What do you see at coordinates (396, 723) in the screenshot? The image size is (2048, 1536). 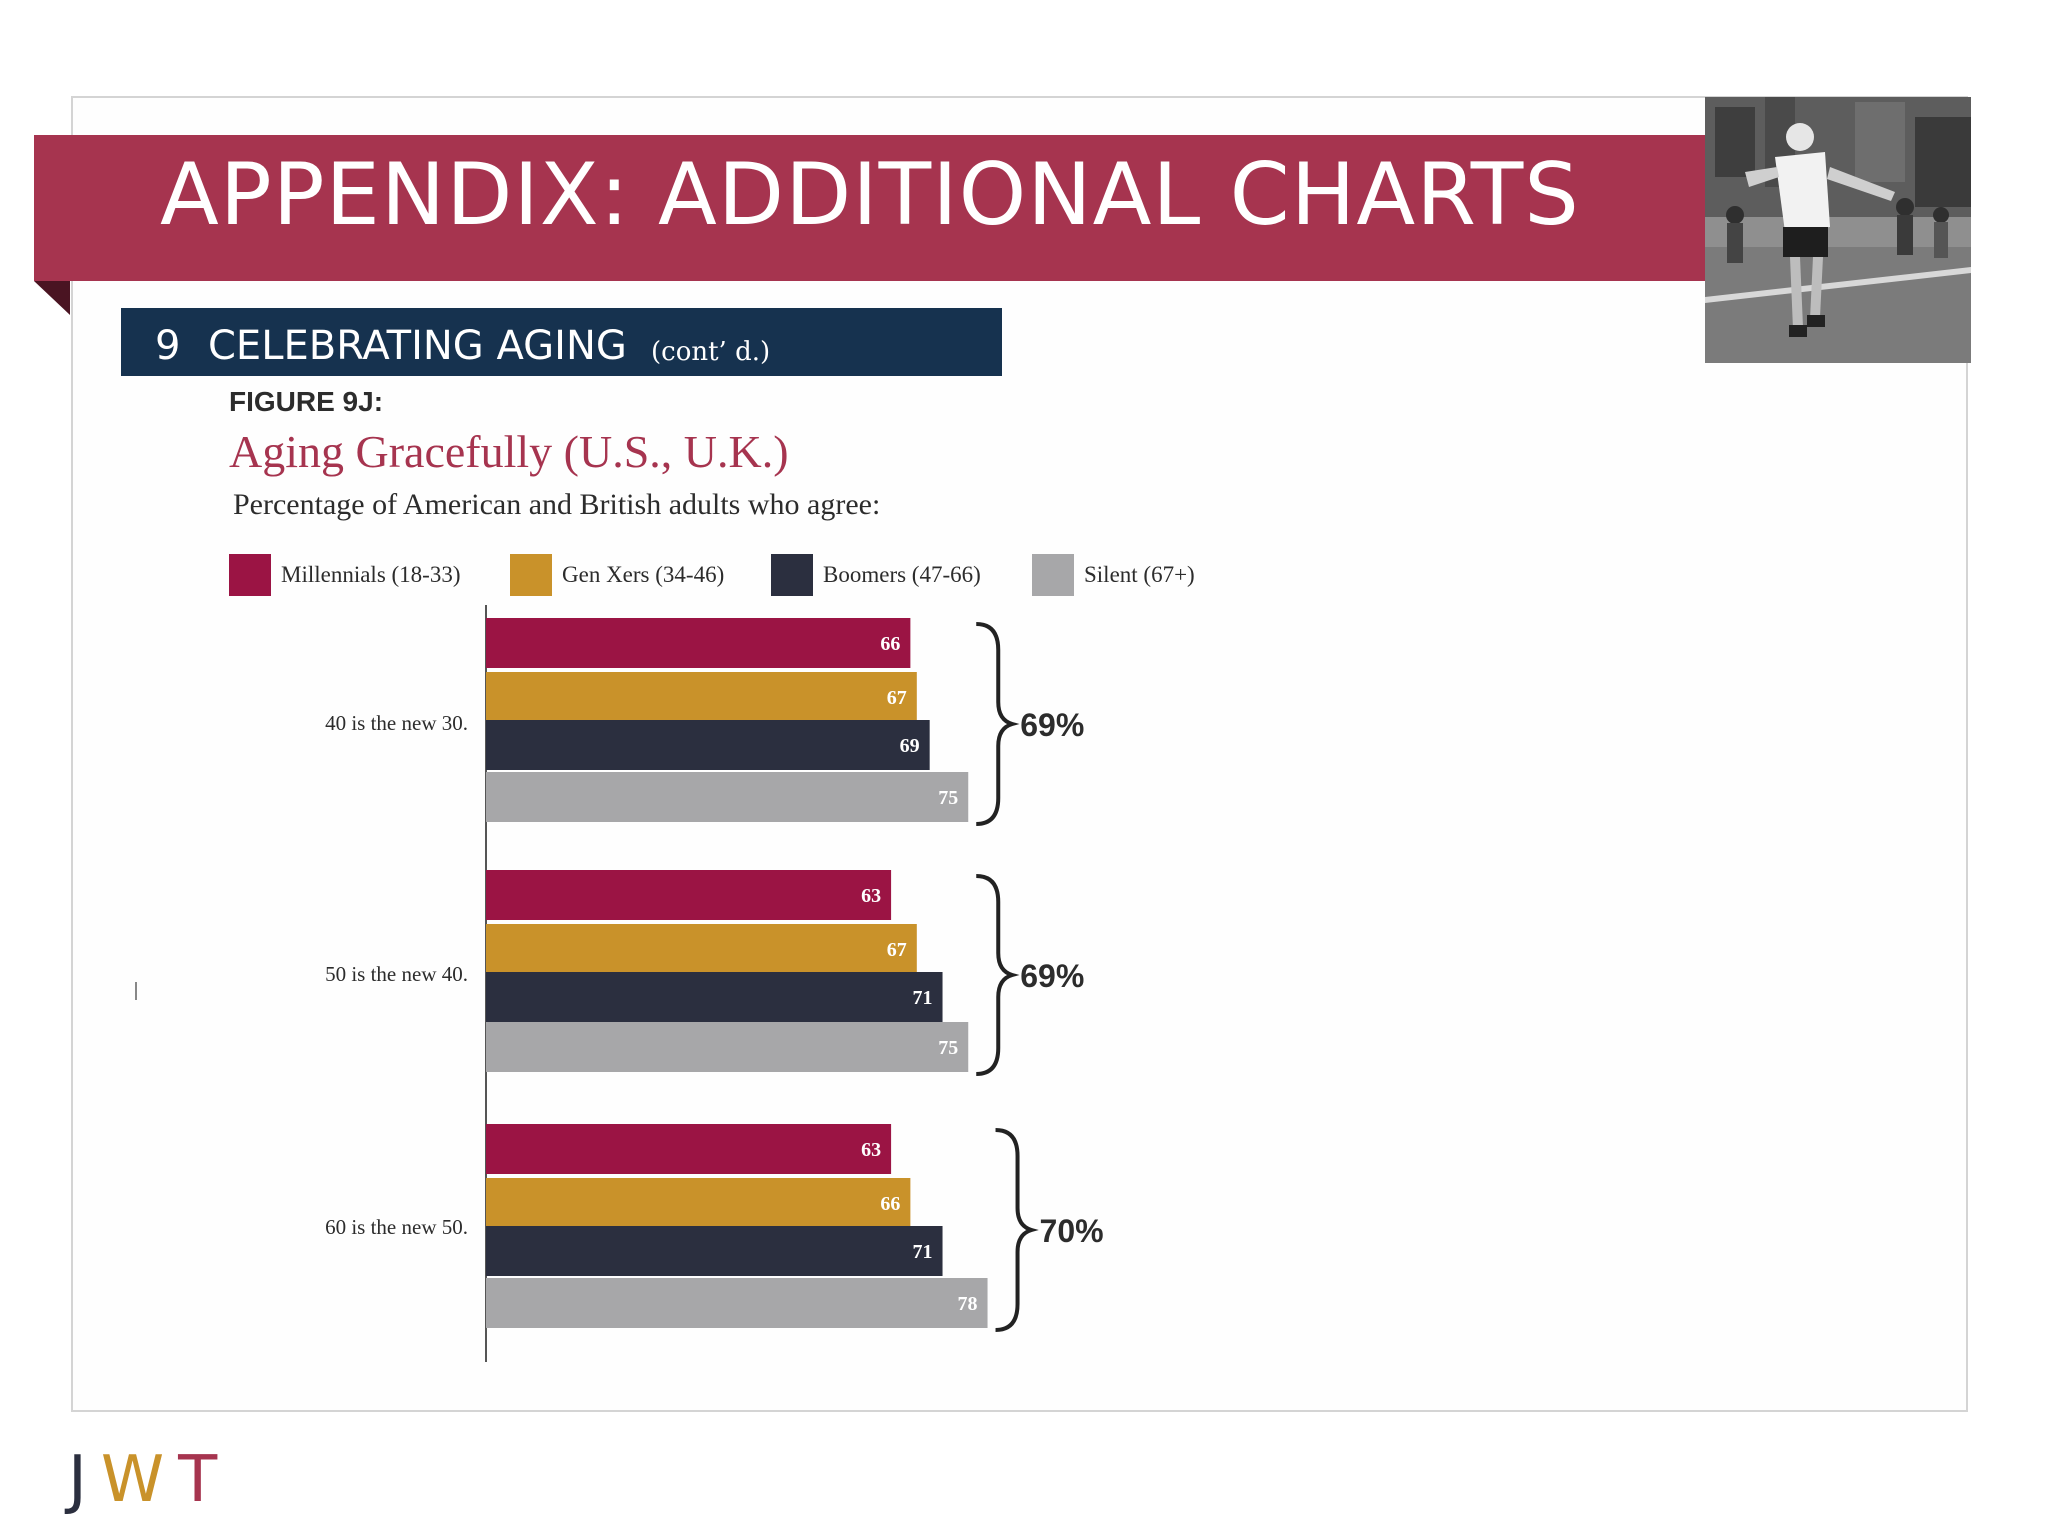 I see `category-label-40: 40 is the new 30.` at bounding box center [396, 723].